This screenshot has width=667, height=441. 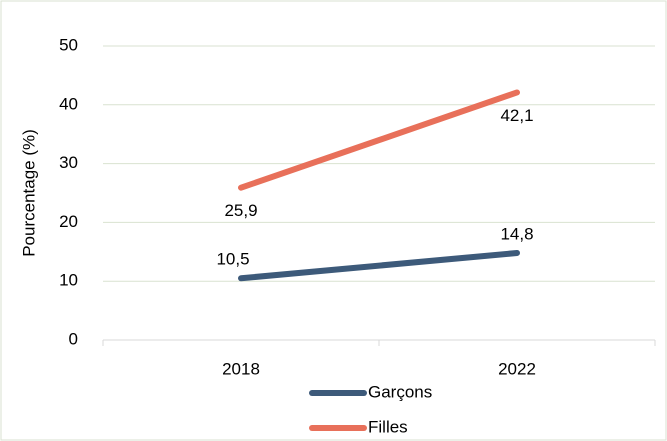 I want to click on legend-label: Filles, so click(x=388, y=426).